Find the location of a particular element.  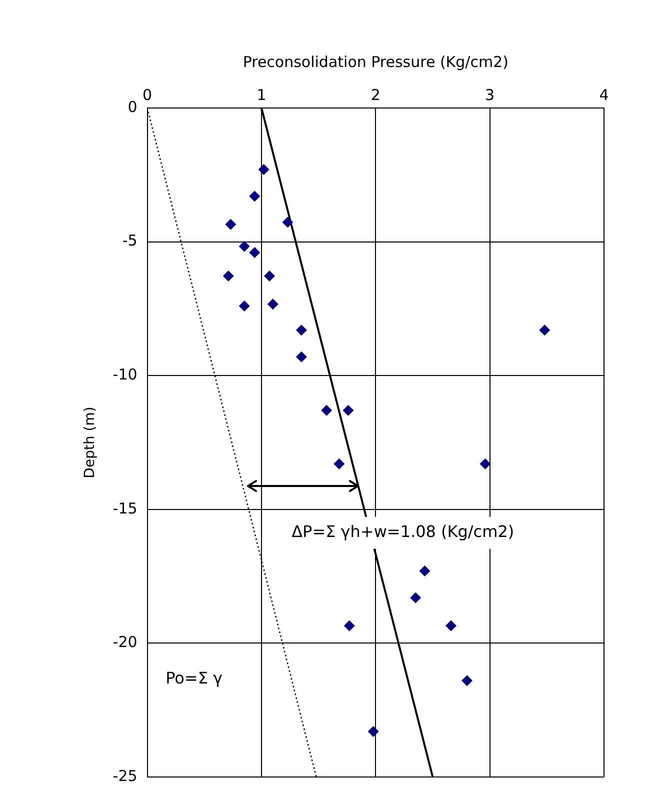

x-tick-label: 1 is located at coordinates (261, 95).